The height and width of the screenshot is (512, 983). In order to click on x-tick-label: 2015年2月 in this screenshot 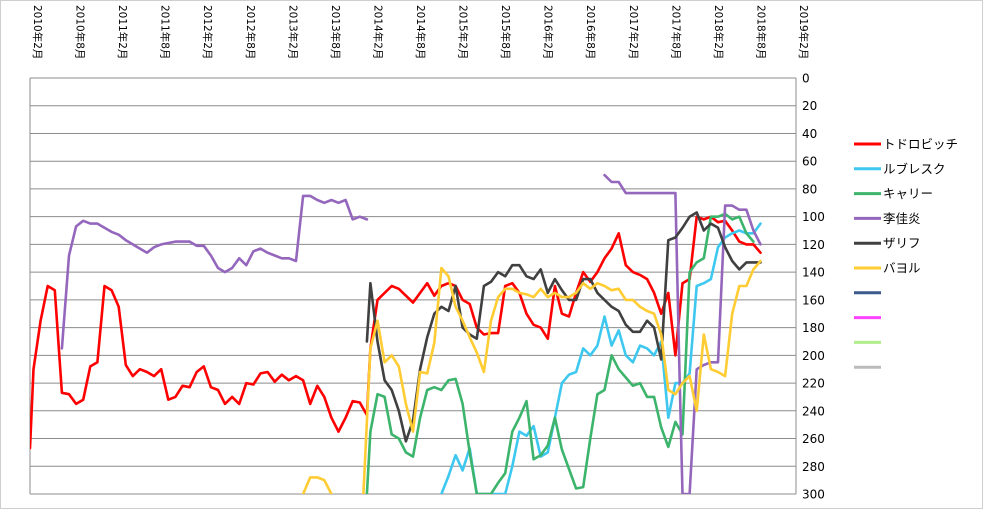, I will do `click(463, 32)`.